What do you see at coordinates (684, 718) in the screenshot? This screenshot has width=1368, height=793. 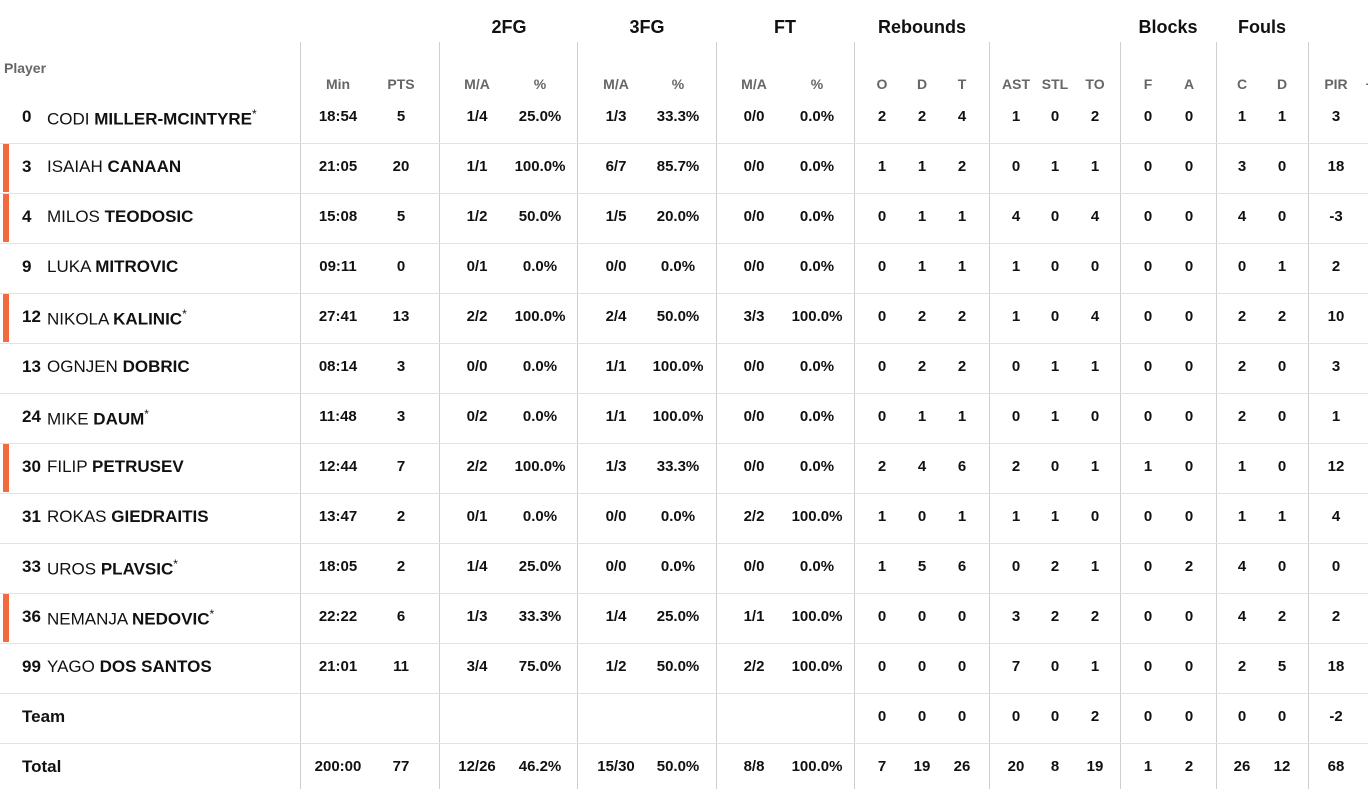 I see `team-row: Team 0 0 0 0 0 2 0 0 0 0 -2` at bounding box center [684, 718].